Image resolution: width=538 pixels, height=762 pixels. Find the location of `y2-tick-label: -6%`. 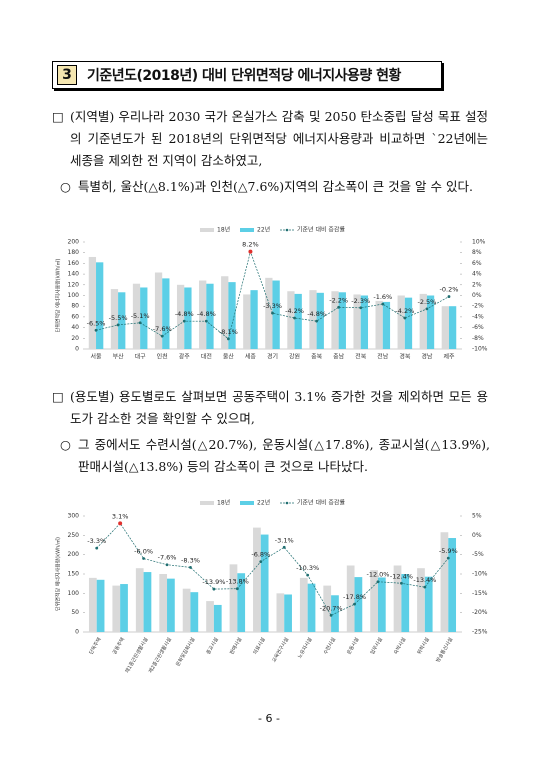

y2-tick-label: -6% is located at coordinates (478, 327).